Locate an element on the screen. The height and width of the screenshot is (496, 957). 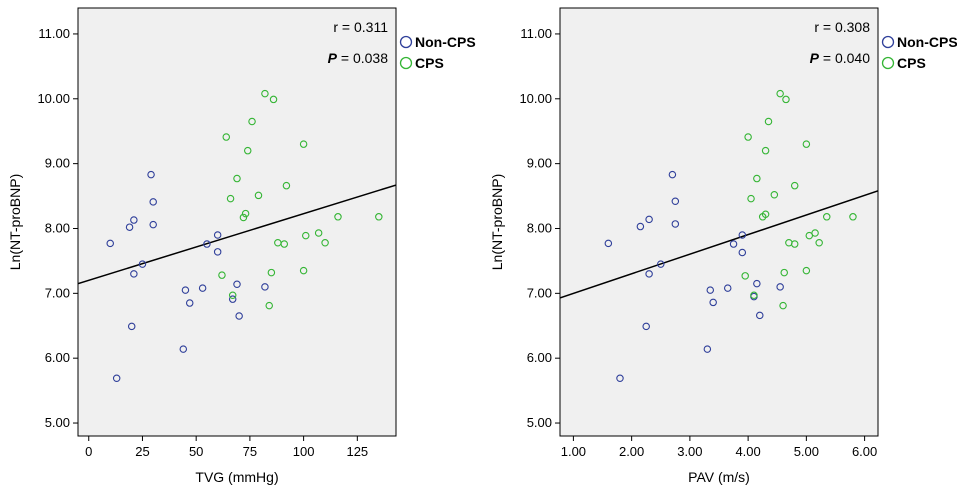
x-tick-label: 25 is located at coordinates (142, 451).